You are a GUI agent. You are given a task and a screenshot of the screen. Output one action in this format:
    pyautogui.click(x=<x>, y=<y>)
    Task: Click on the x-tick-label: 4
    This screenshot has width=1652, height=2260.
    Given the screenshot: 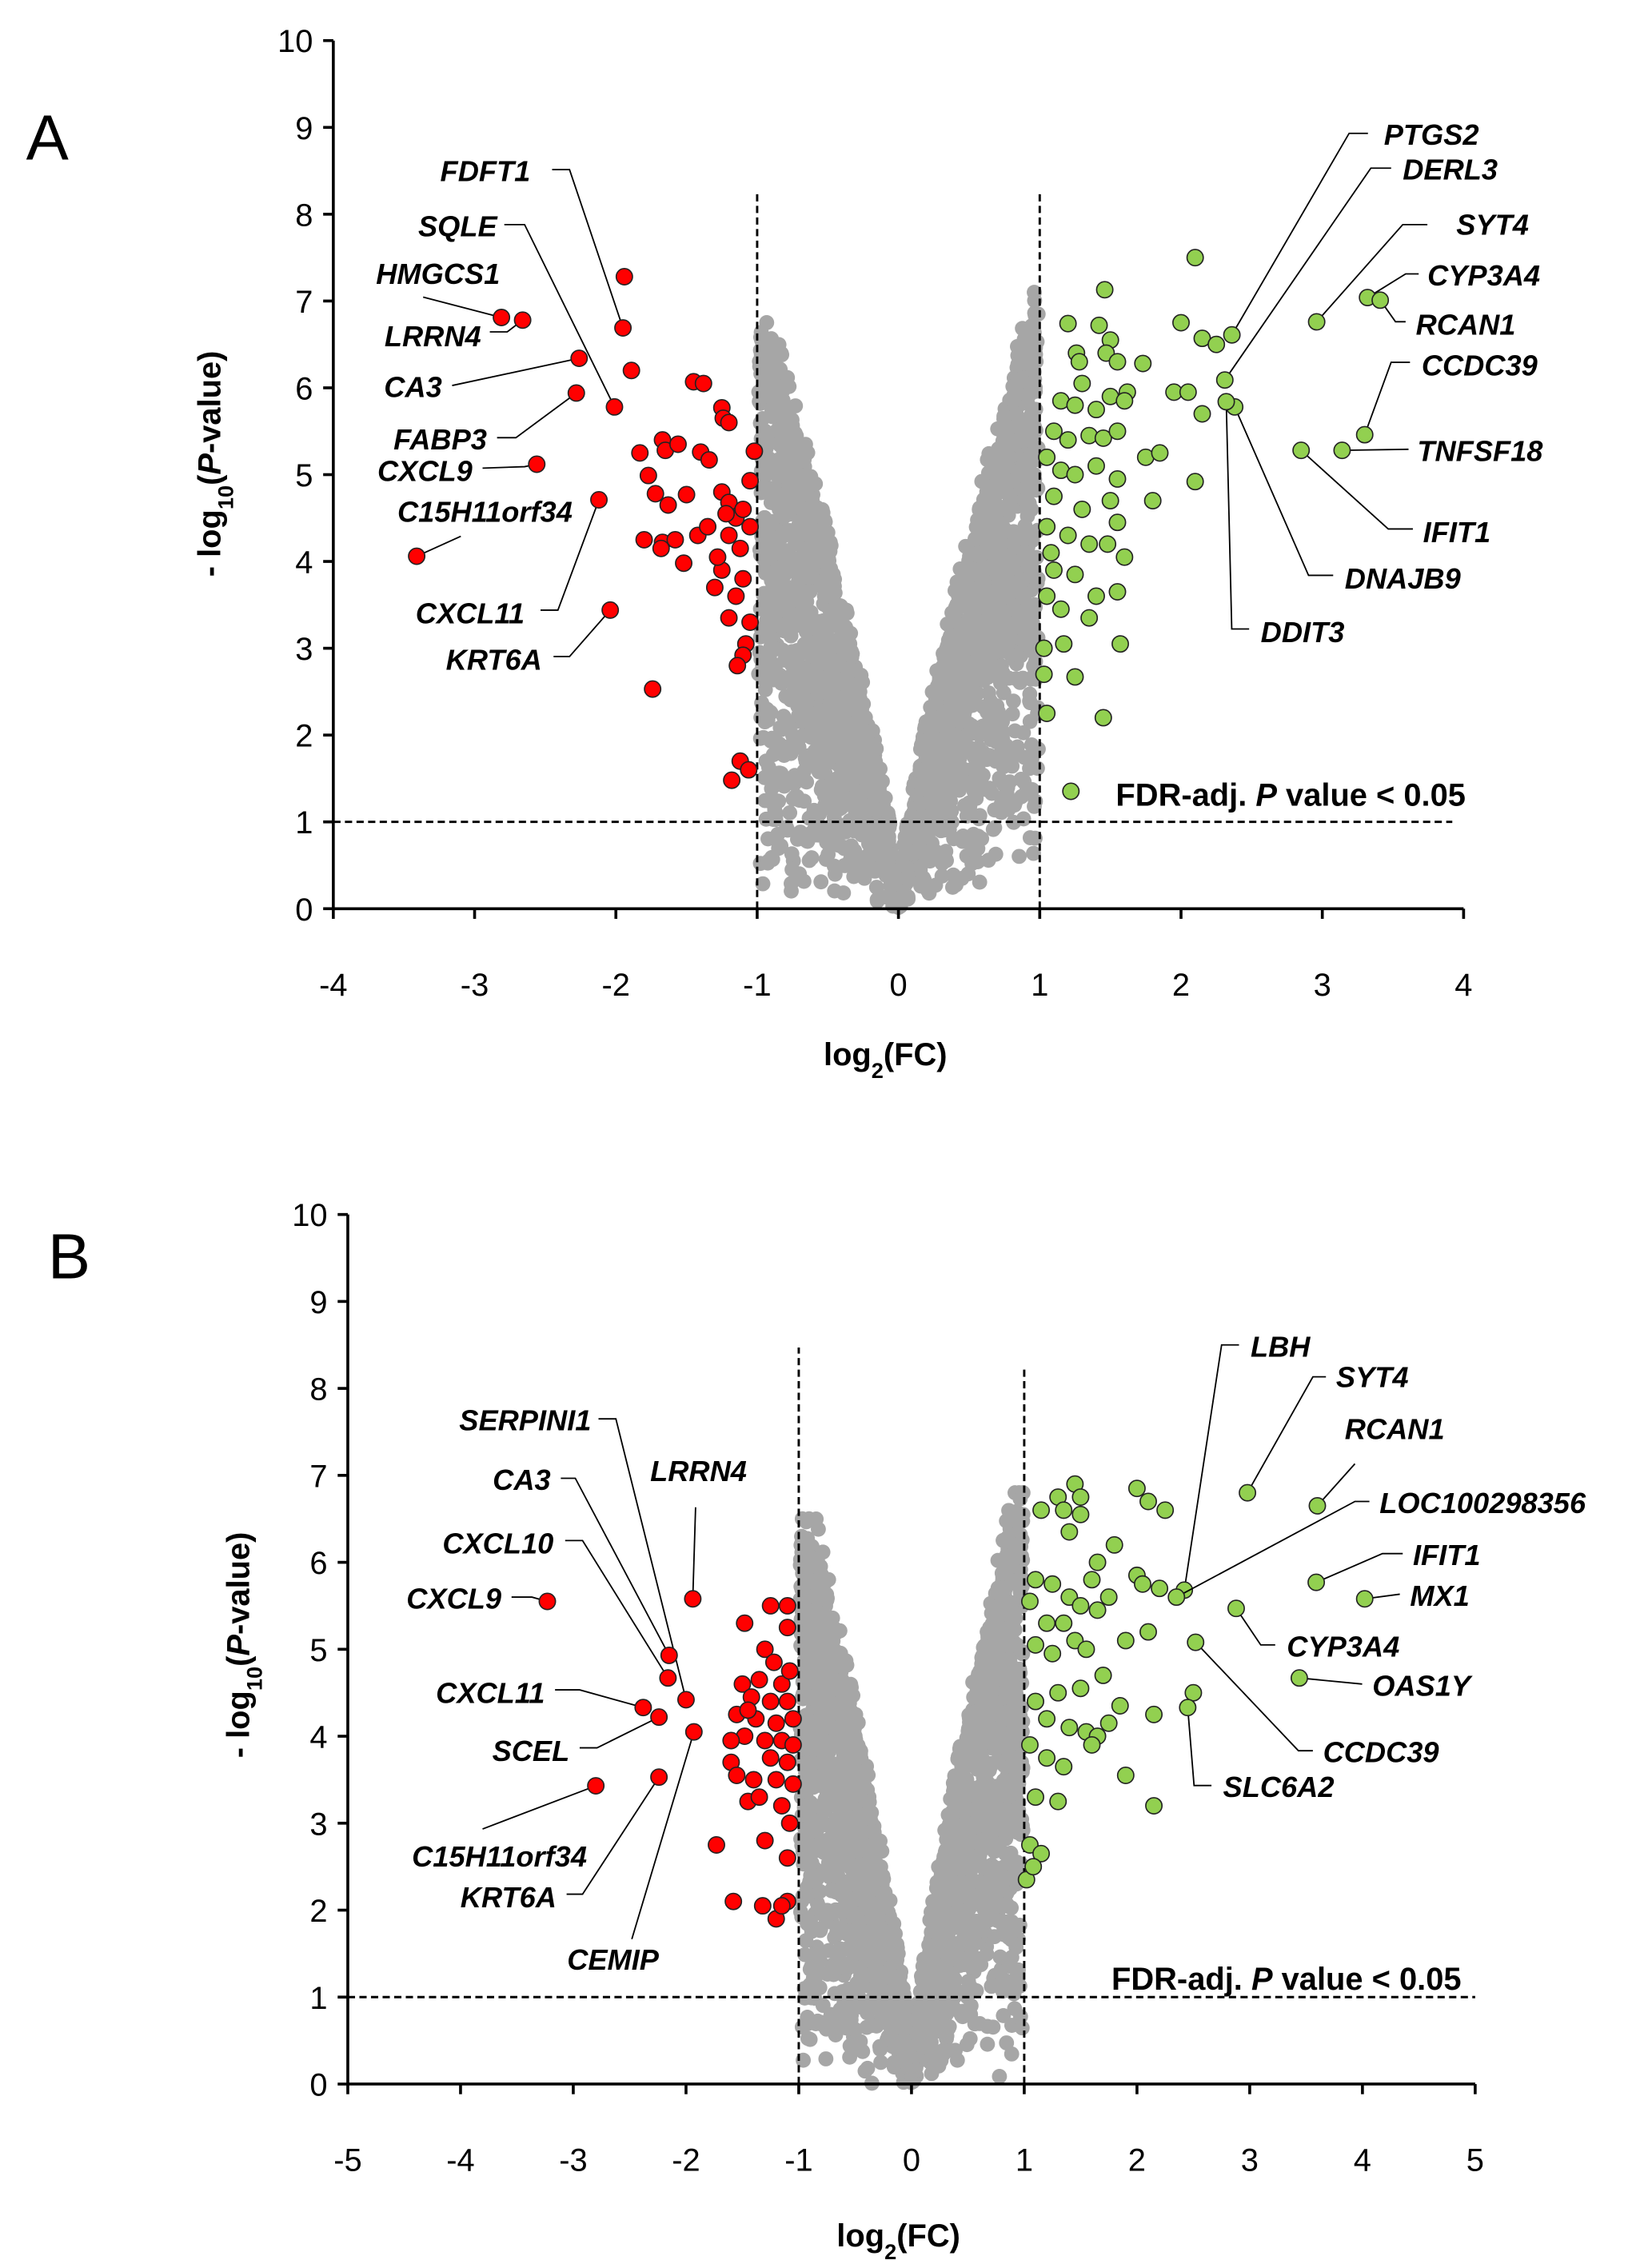 What is the action you would take?
    pyautogui.click(x=1463, y=986)
    